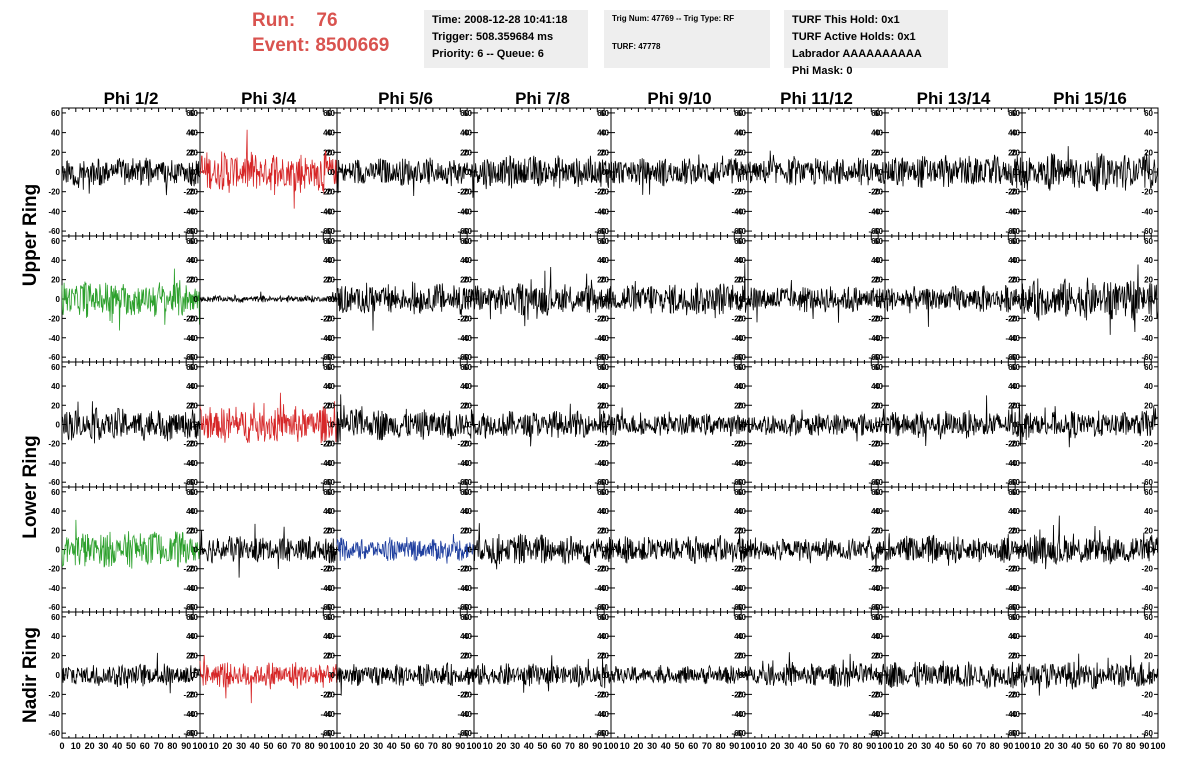 The height and width of the screenshot is (772, 1196). What do you see at coordinates (433, 746) in the screenshot?
I see `x-tick-label: 70` at bounding box center [433, 746].